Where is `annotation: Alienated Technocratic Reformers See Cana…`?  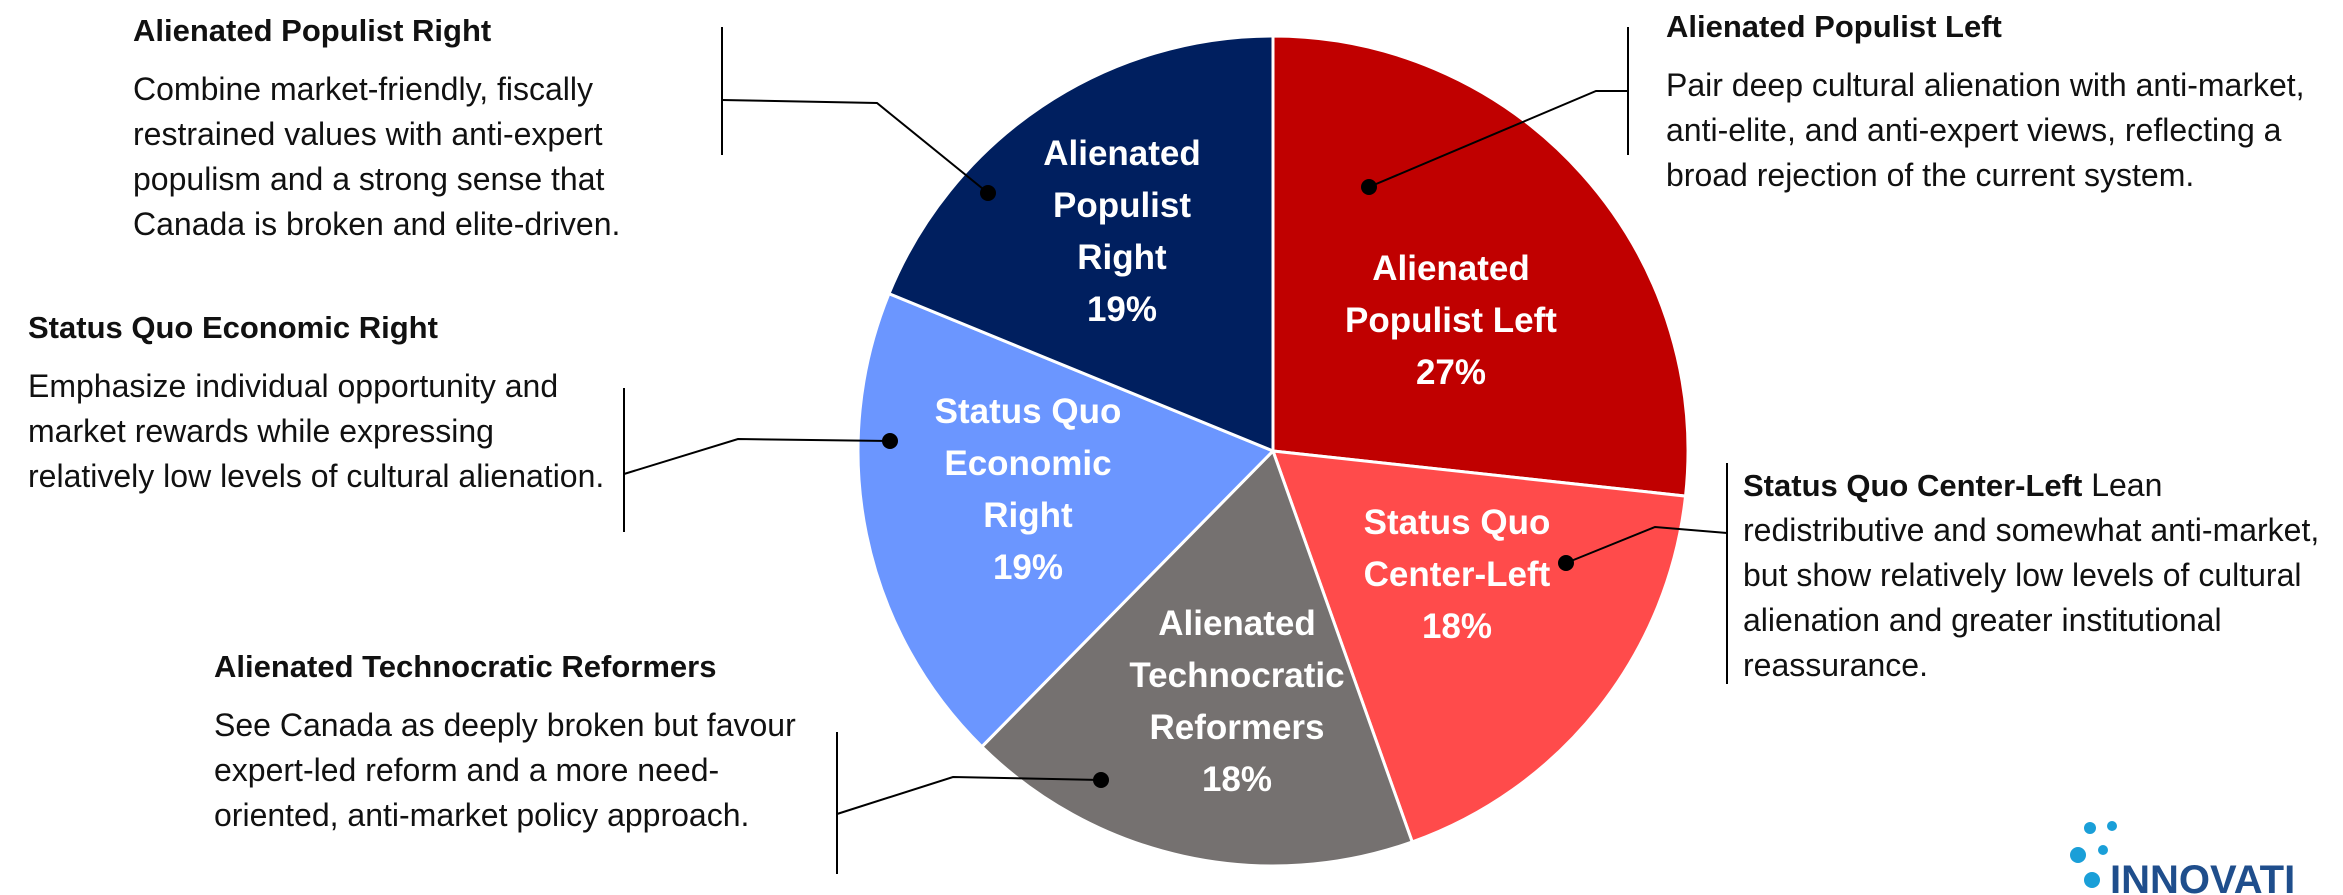 annotation: Alienated Technocratic Reformers See Cana… is located at coordinates (514, 741).